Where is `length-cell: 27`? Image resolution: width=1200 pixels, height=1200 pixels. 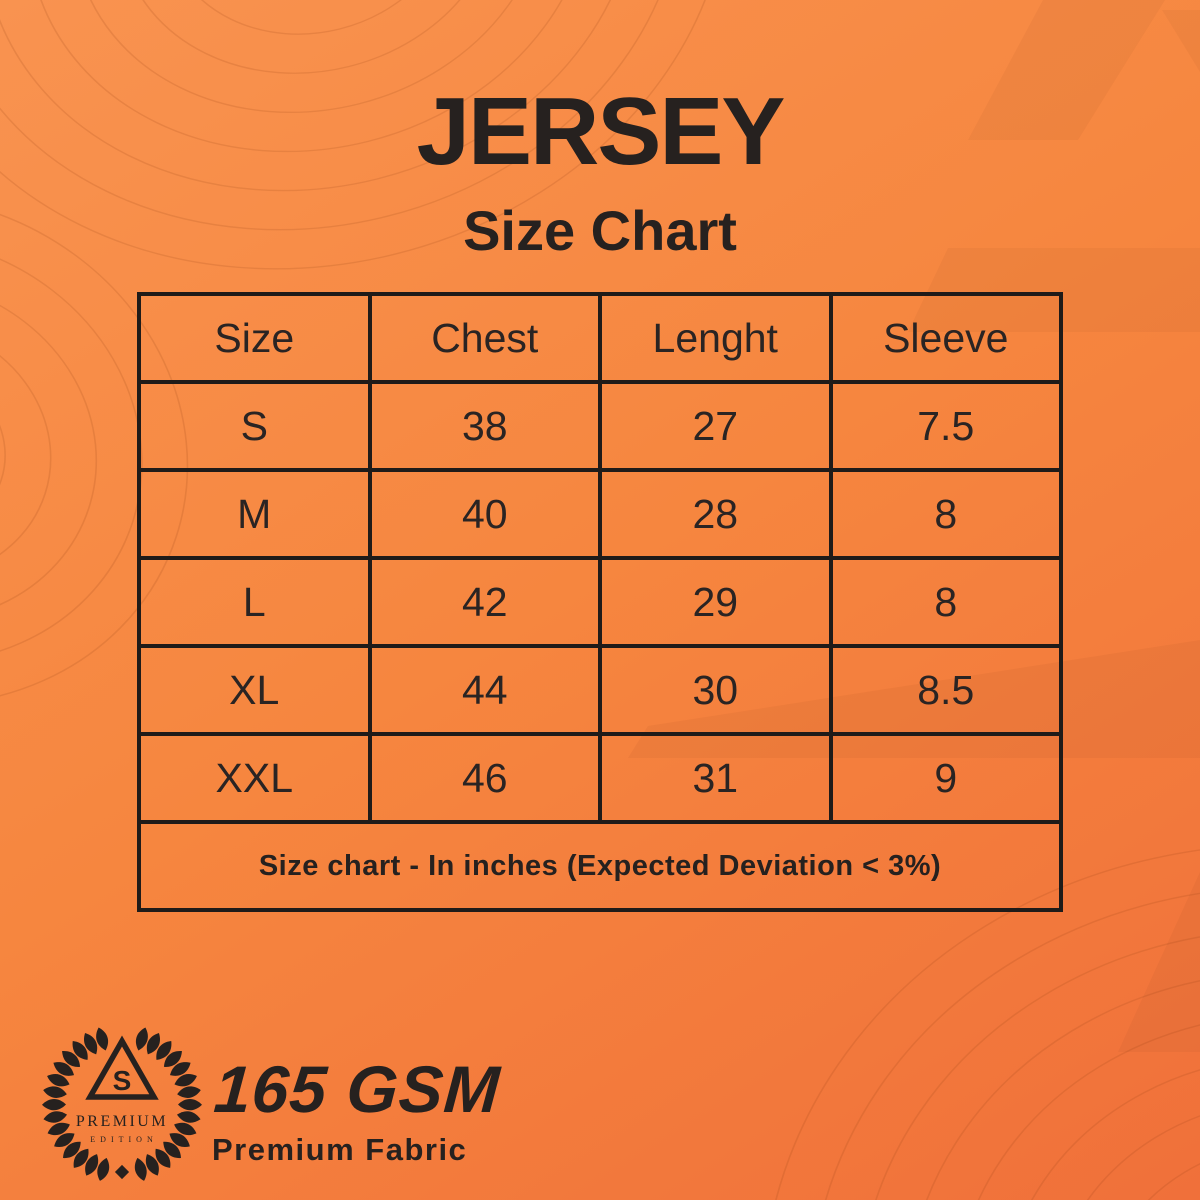 length-cell: 27 is located at coordinates (715, 426).